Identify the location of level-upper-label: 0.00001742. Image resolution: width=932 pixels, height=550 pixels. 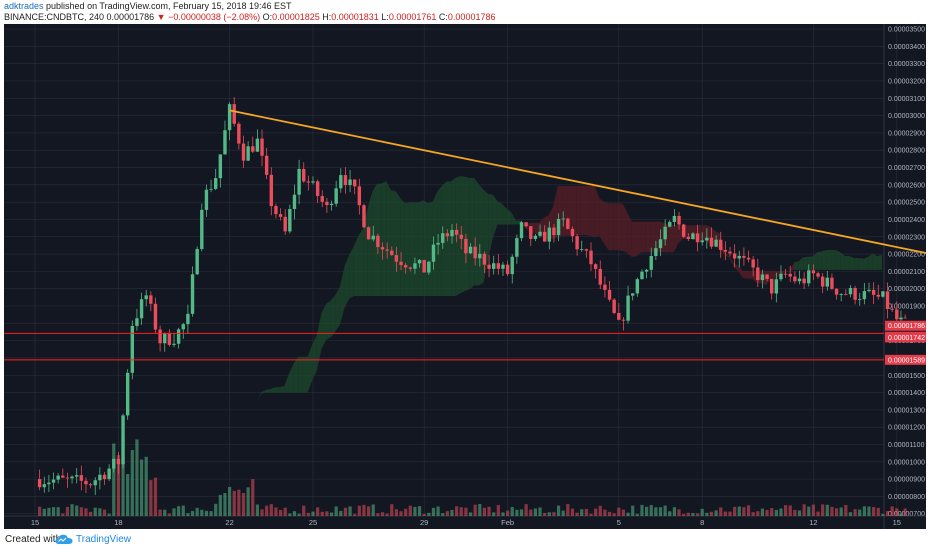
(906, 338).